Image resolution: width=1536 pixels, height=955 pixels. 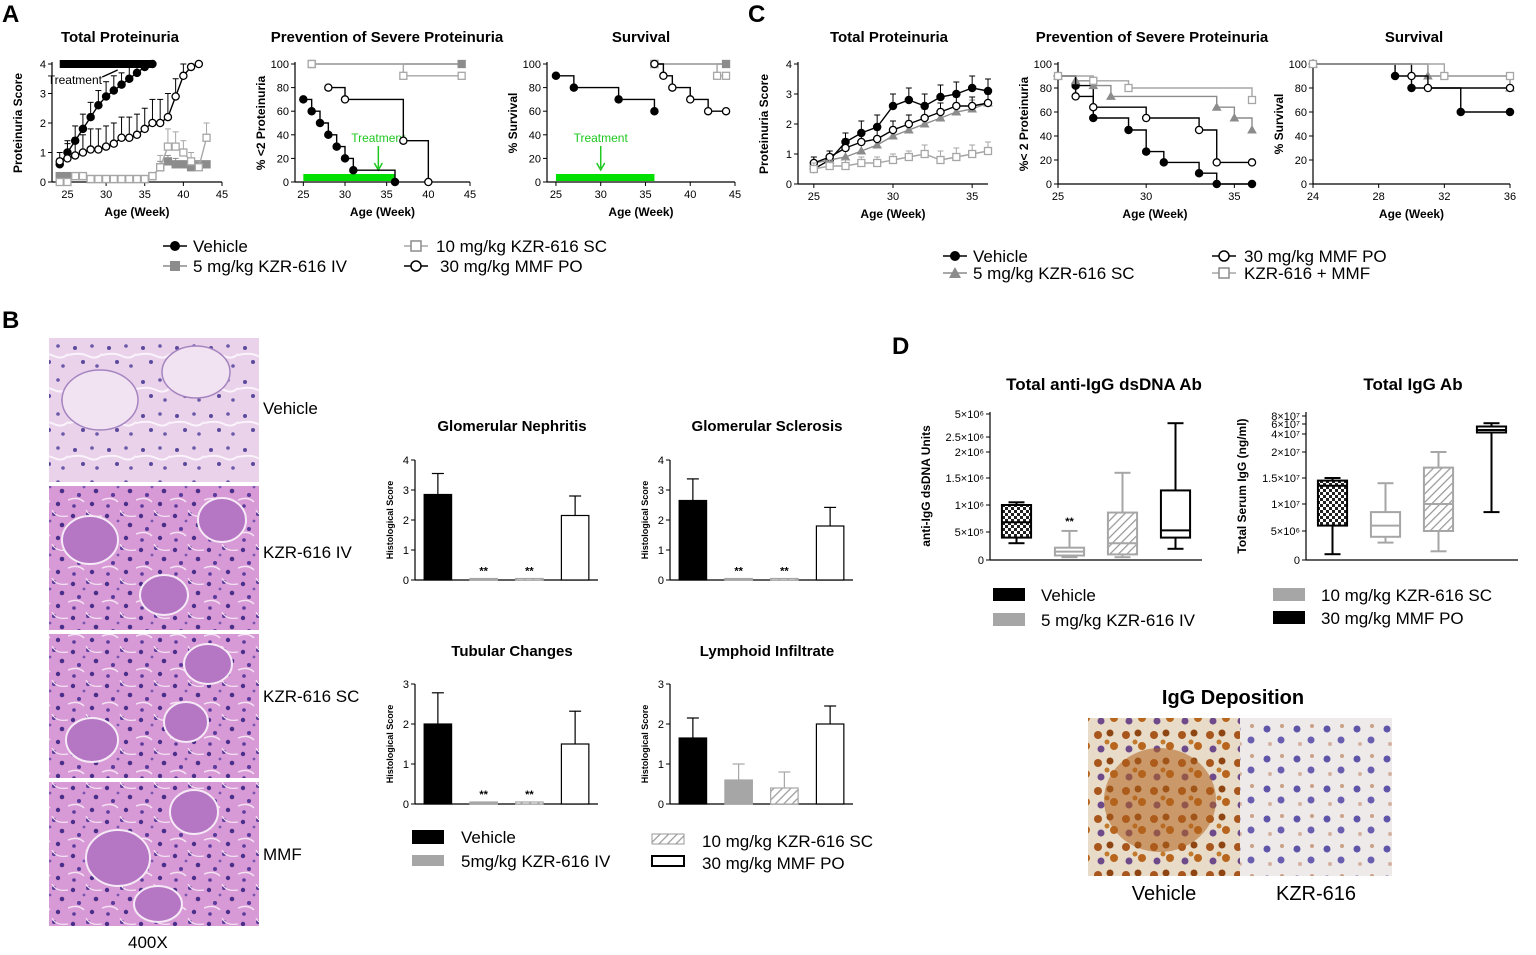 I want to click on y-tick-label: 40, so click(x=1046, y=137).